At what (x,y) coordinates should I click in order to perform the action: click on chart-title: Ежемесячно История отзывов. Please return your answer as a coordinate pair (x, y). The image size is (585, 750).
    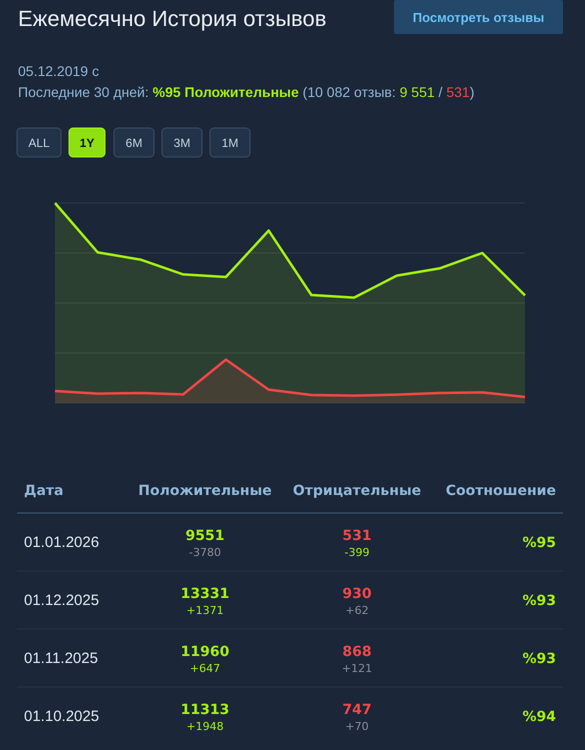
    Looking at the image, I should click on (172, 18).